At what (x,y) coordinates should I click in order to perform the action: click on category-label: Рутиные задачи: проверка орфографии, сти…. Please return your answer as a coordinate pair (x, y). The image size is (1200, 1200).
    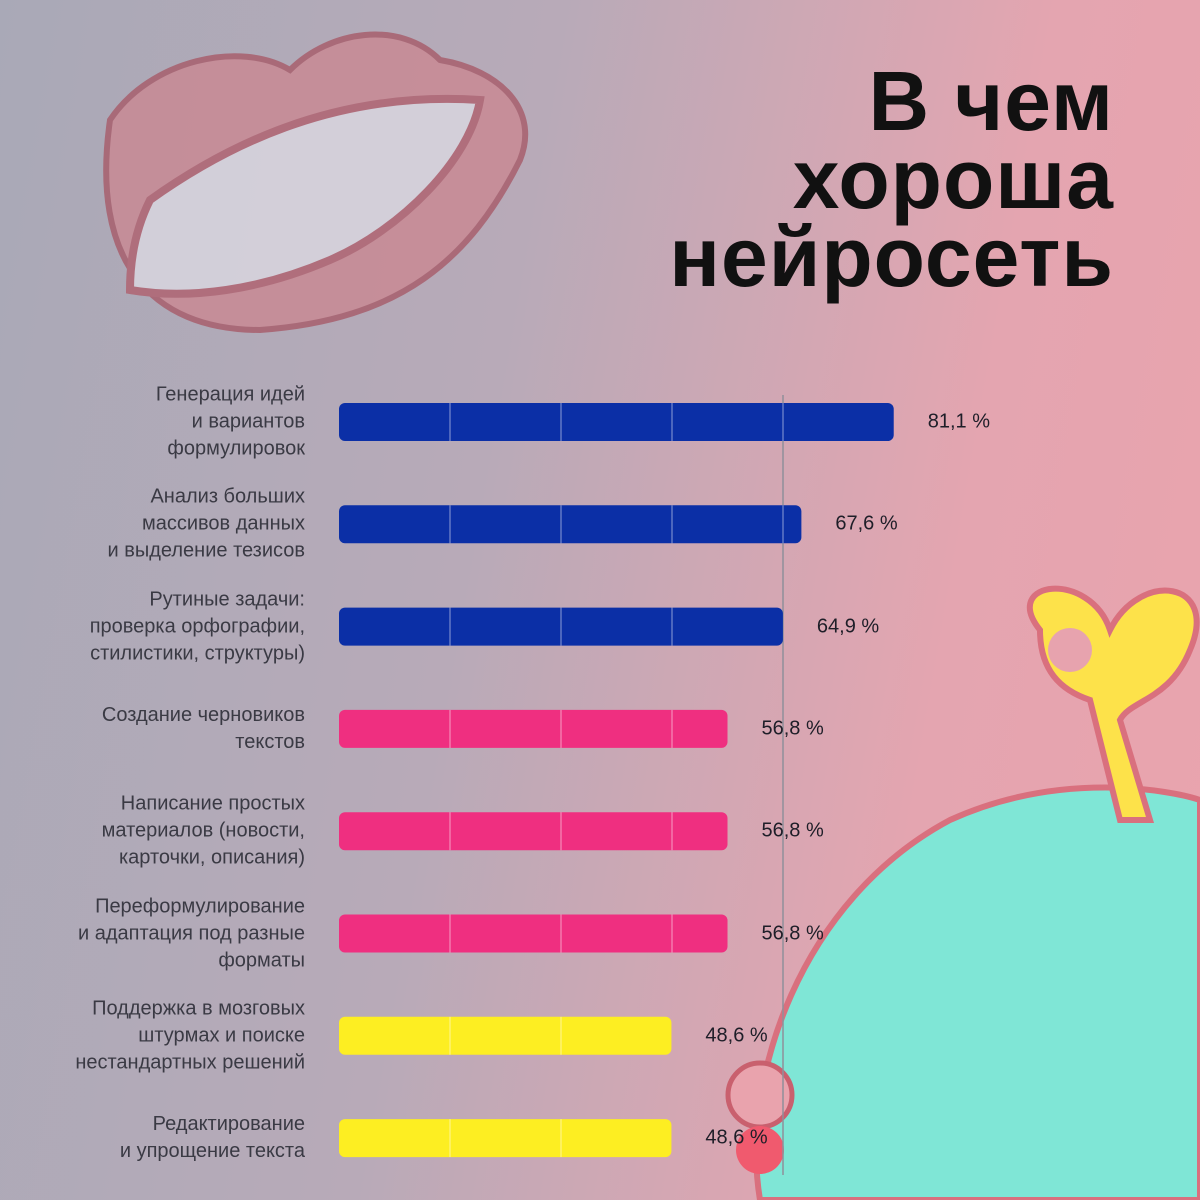
    Looking at the image, I should click on (197, 626).